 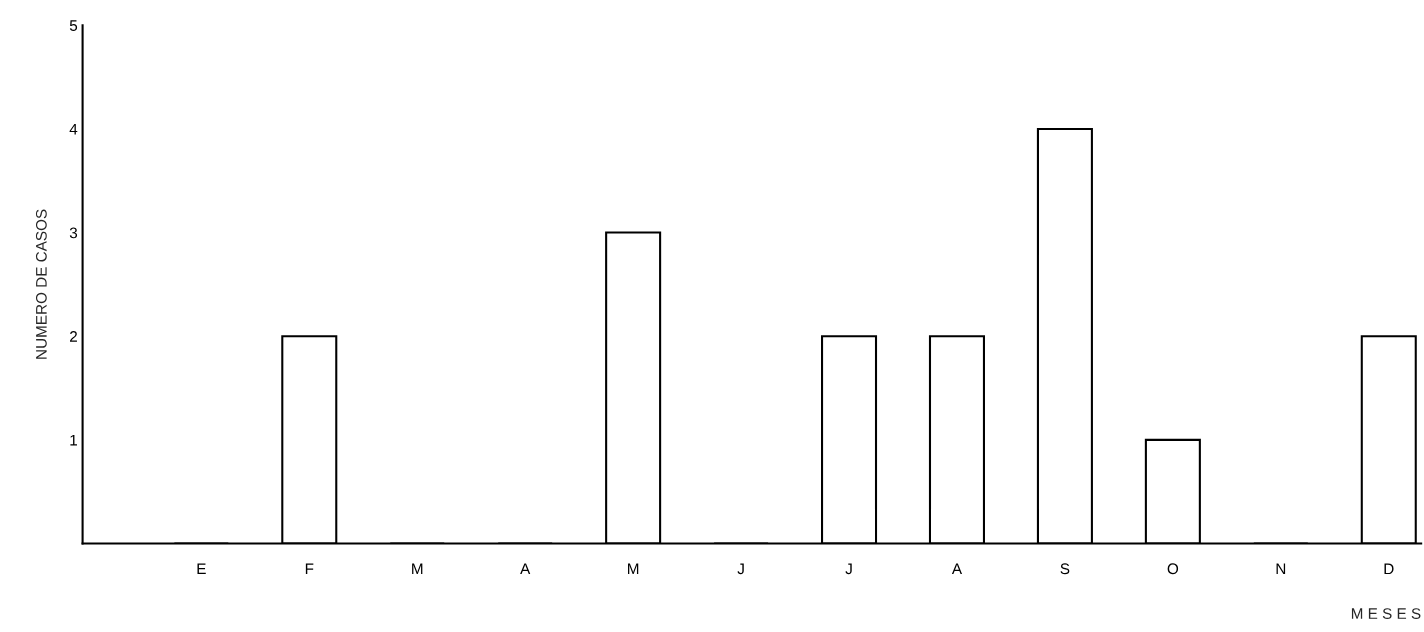 I want to click on x-tick-label: S, so click(x=1065, y=569).